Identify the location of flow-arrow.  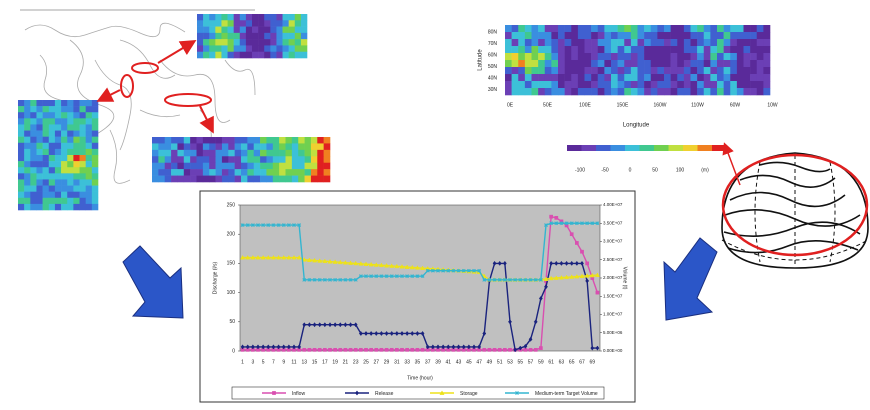
(153, 282).